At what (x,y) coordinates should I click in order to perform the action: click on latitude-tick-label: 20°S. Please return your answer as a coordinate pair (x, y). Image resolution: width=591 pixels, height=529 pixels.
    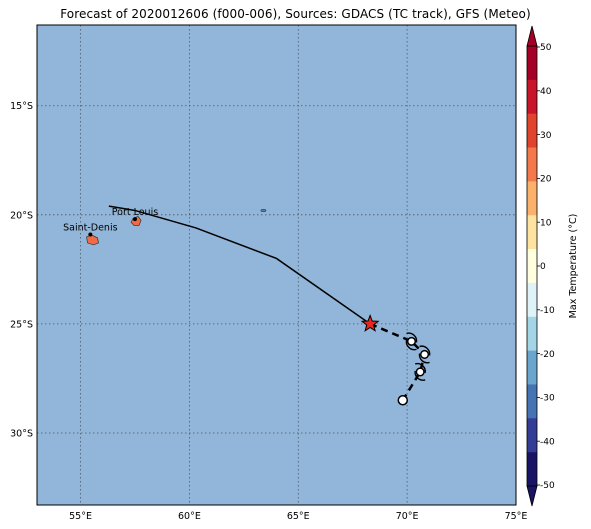
    Looking at the image, I should click on (21, 215).